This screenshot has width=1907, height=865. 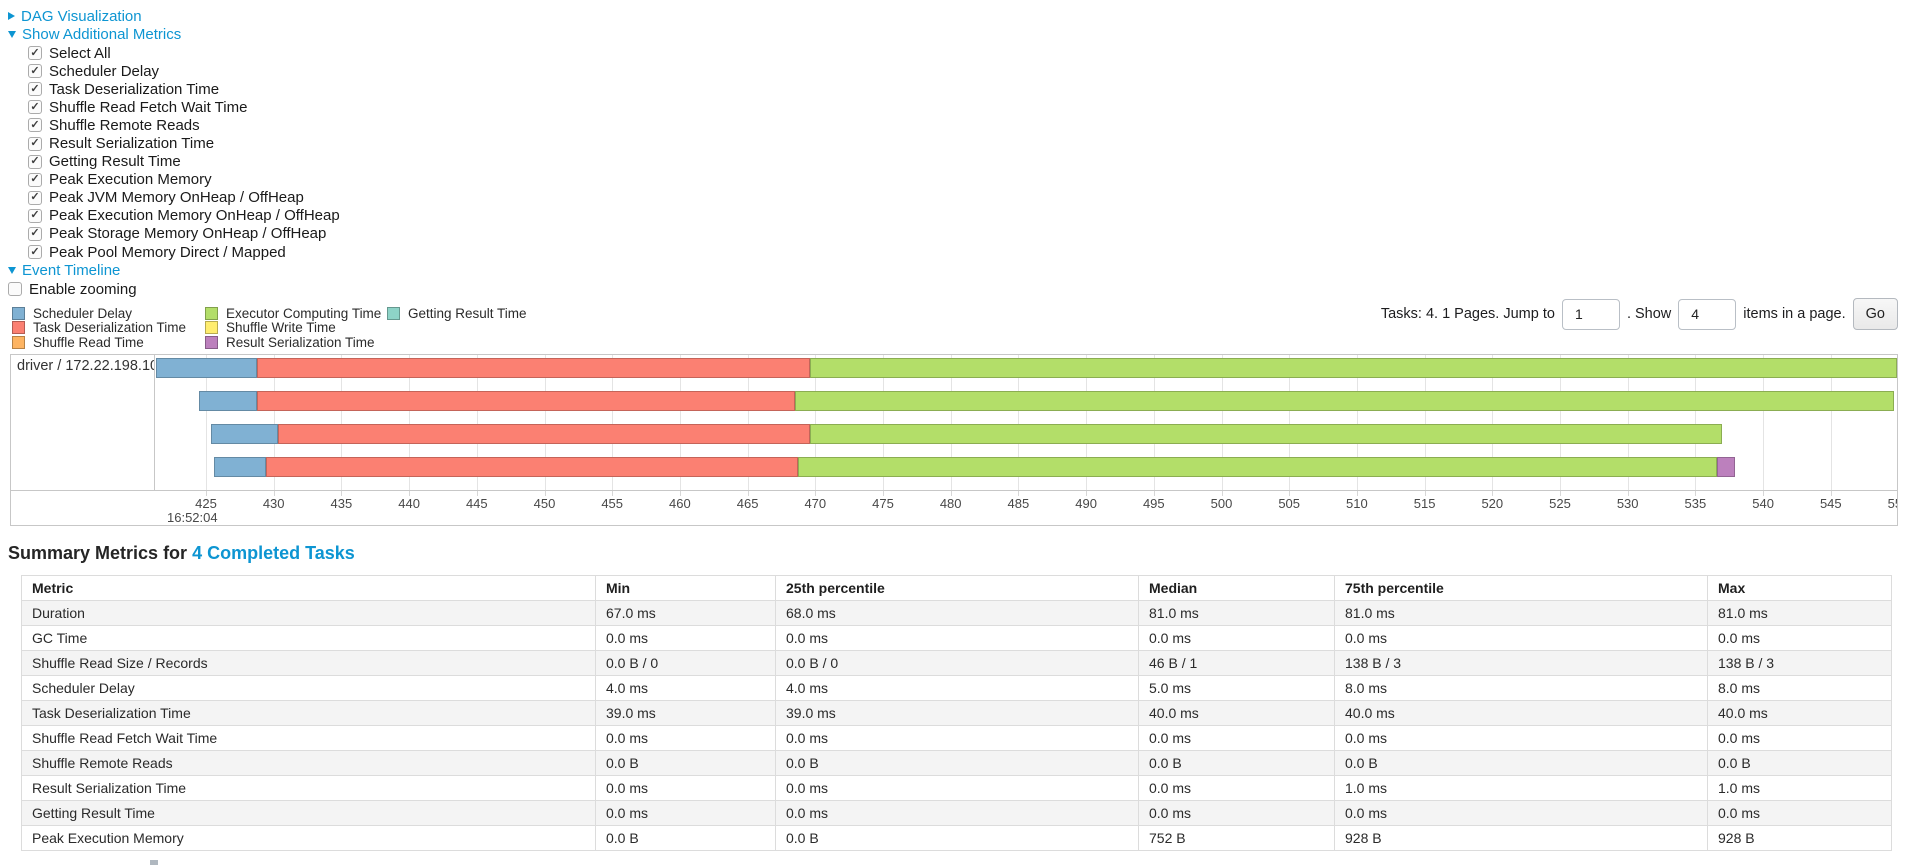 What do you see at coordinates (1153, 503) in the screenshot?
I see `axis-tick-label: 495` at bounding box center [1153, 503].